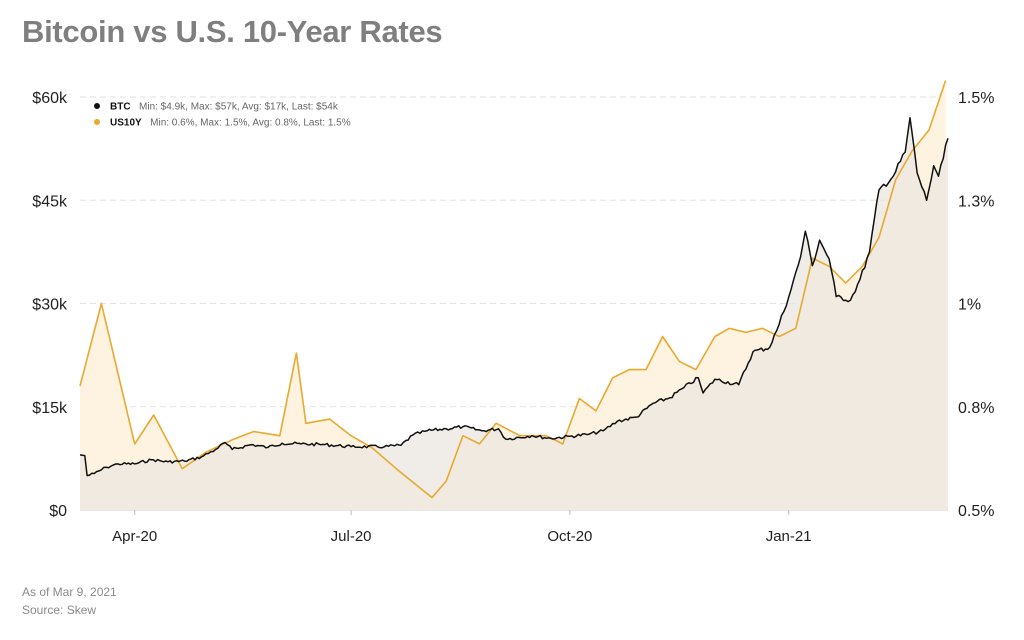  Describe the element at coordinates (59, 610) in the screenshot. I see `source-note: Source: Skew` at that location.